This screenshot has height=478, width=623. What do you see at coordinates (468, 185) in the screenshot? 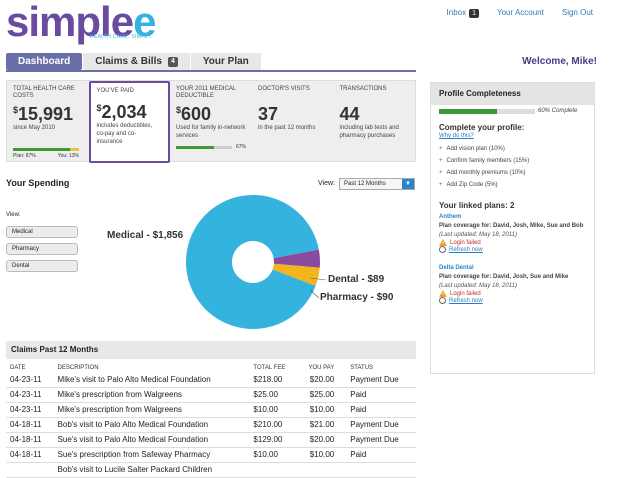
I see `add-zip-link: + Add Zip Code (5%)` at bounding box center [468, 185].